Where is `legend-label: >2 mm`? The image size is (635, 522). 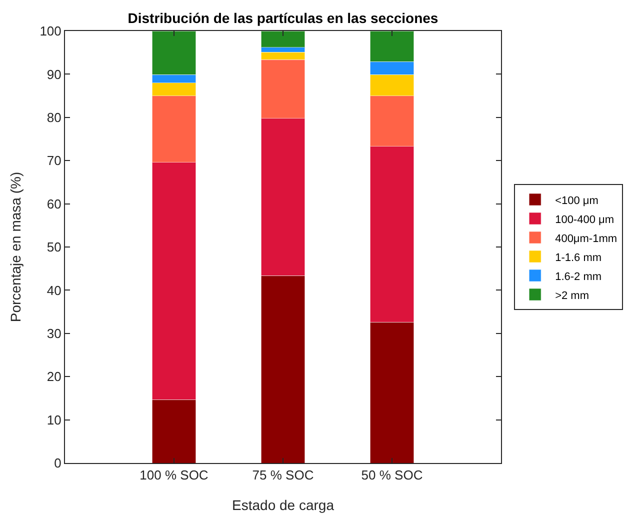 legend-label: >2 mm is located at coordinates (572, 296).